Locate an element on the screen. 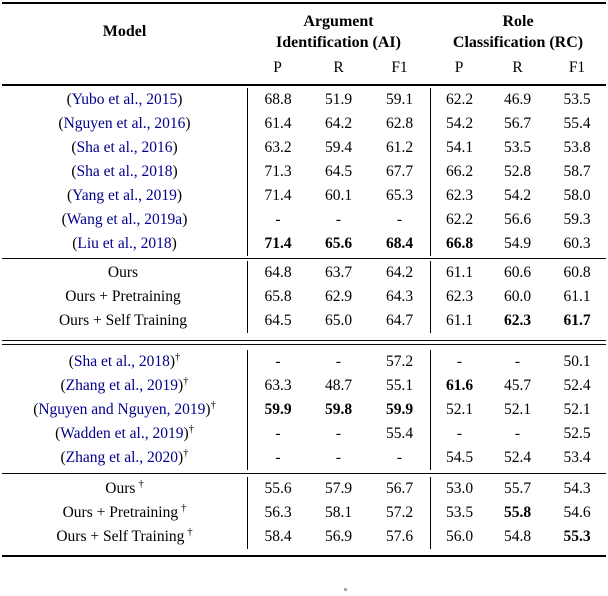 The image size is (608, 596). citation-link: Zhang et al., 2019 is located at coordinates (122, 386).